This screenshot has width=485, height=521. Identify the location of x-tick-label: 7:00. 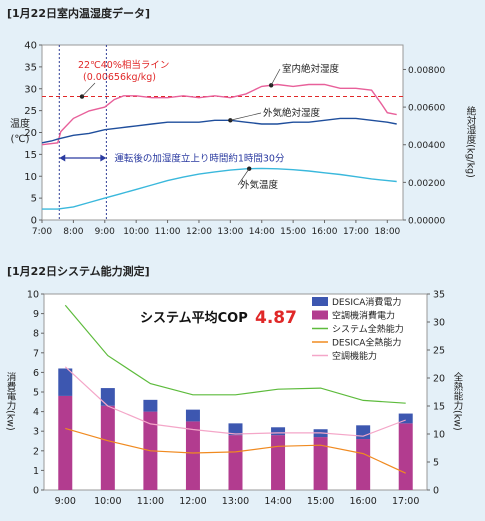
(42, 232).